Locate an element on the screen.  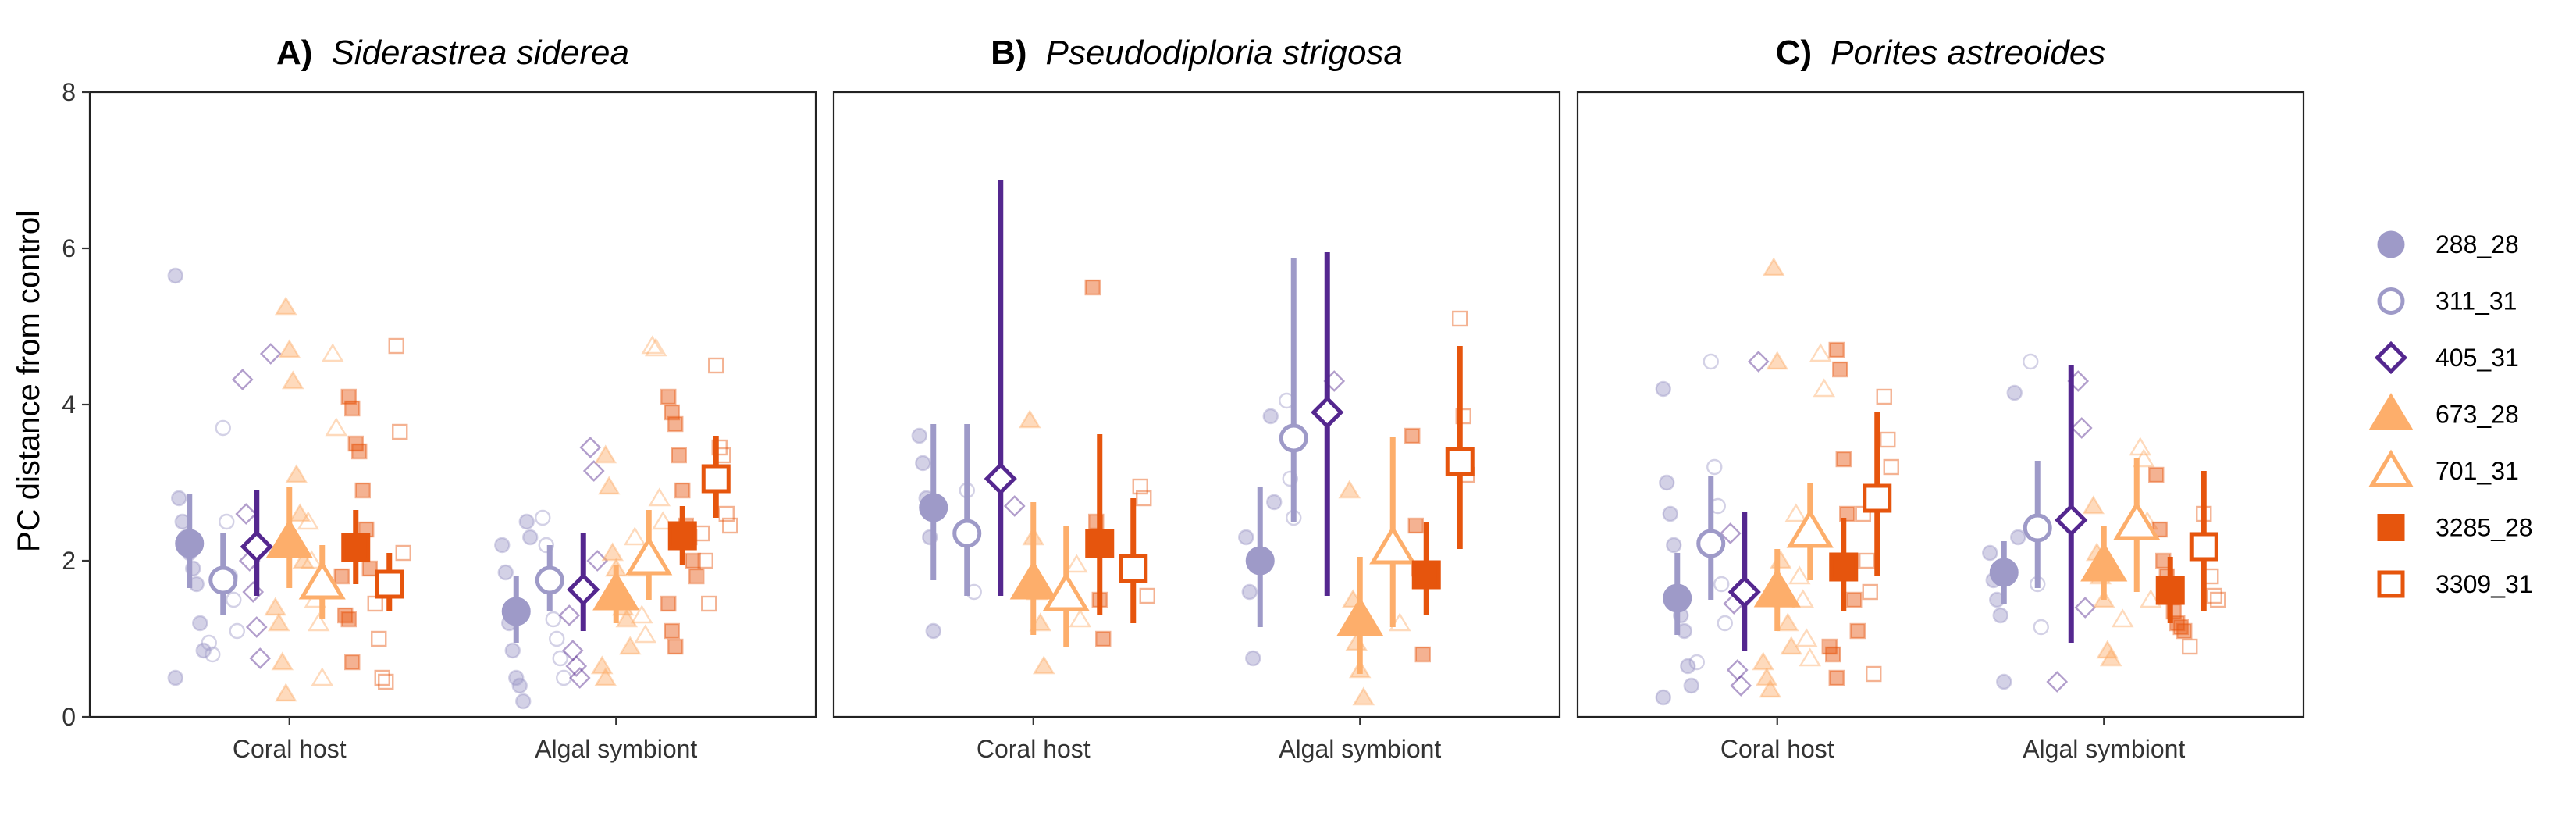
legend-label: 405_31 is located at coordinates (2477, 358).